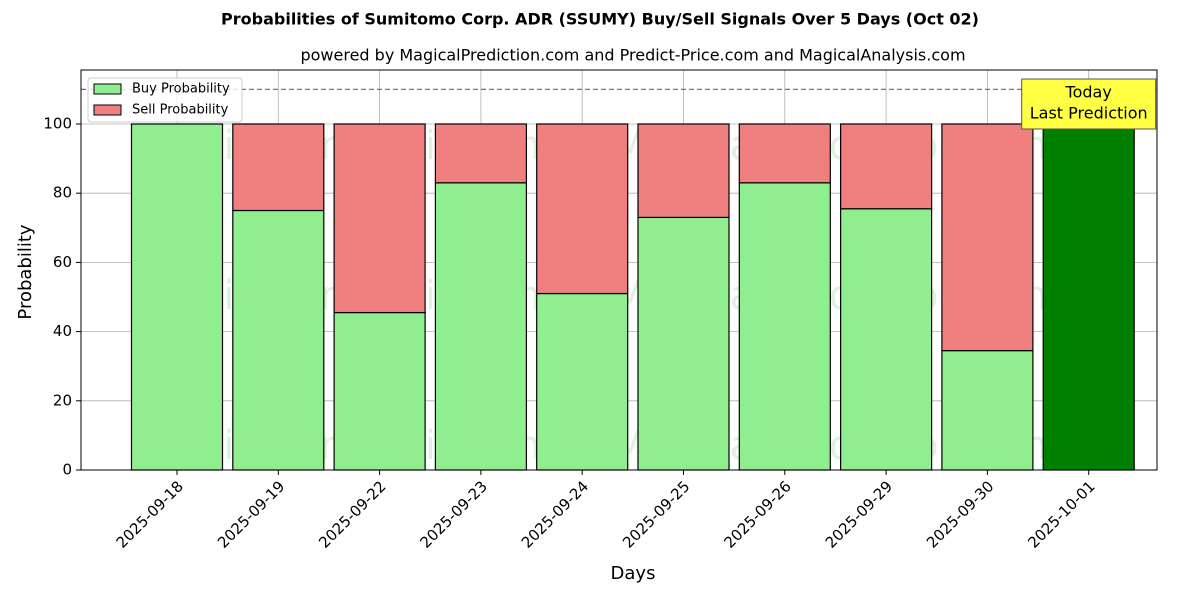 The width and height of the screenshot is (1200, 600). What do you see at coordinates (165, 100) in the screenshot?
I see `legend-box` at bounding box center [165, 100].